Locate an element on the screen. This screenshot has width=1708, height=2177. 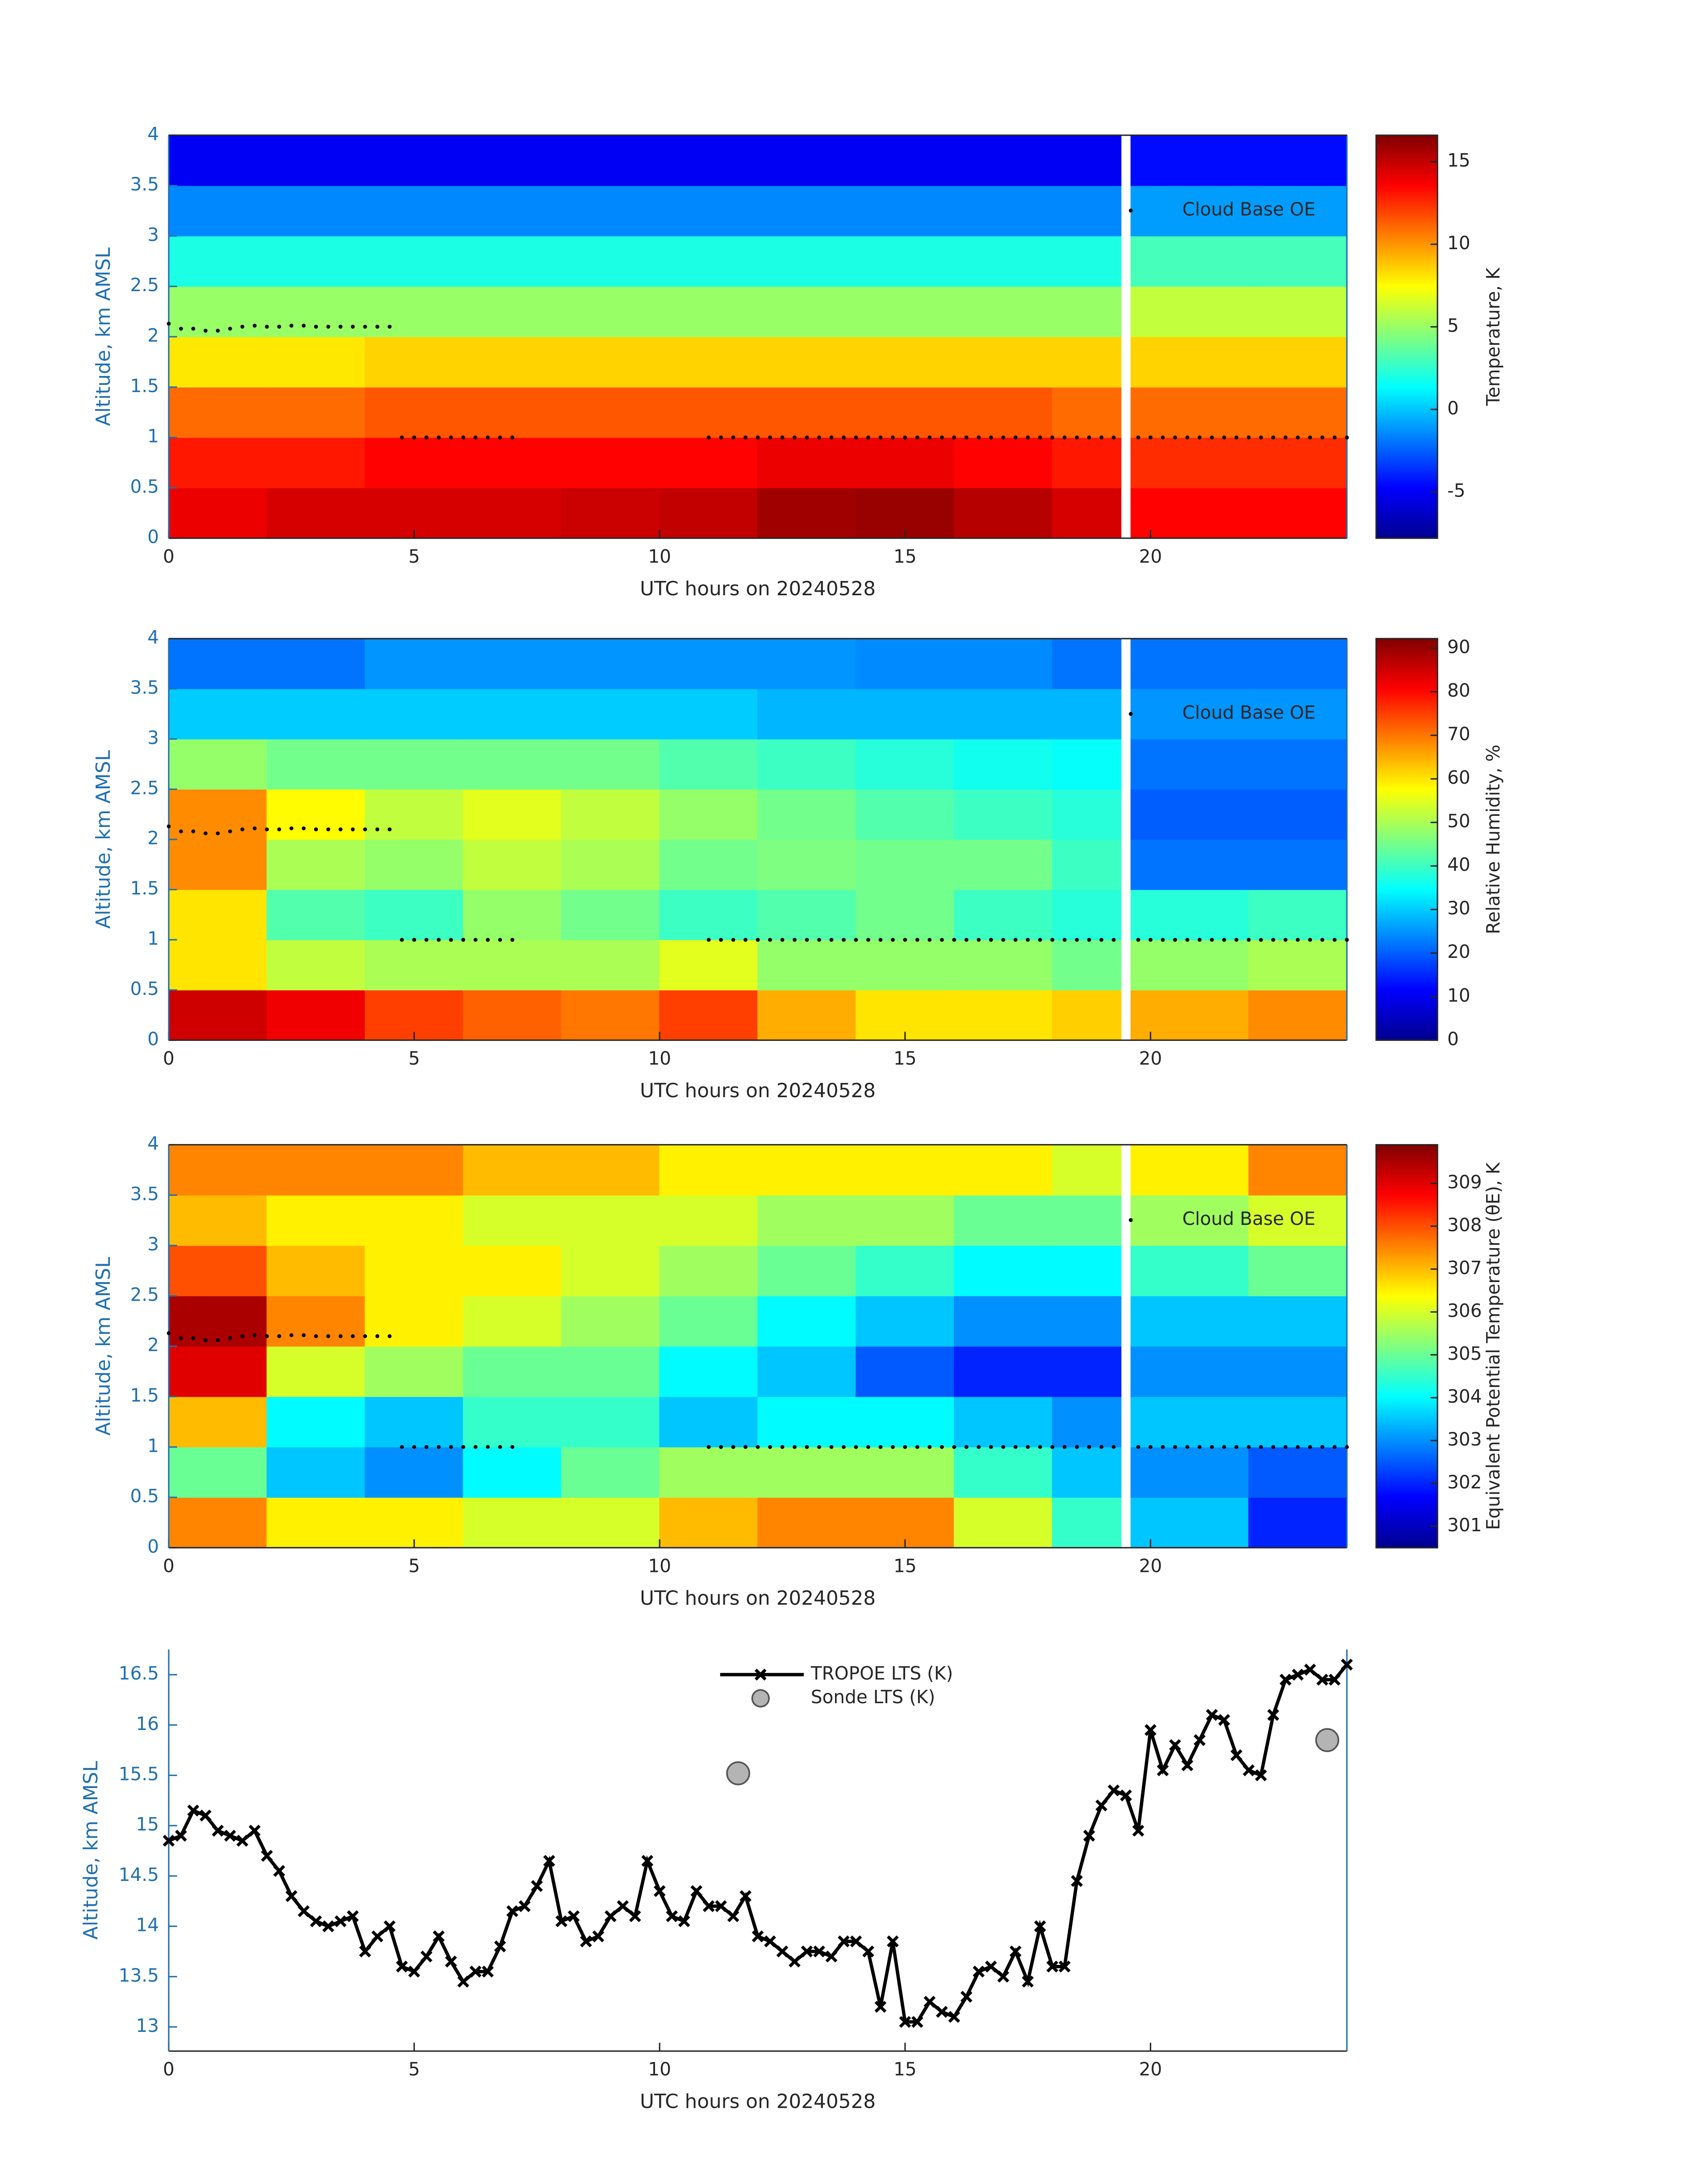
colorbar-label: Temperature, K is located at coordinates (1493, 336).